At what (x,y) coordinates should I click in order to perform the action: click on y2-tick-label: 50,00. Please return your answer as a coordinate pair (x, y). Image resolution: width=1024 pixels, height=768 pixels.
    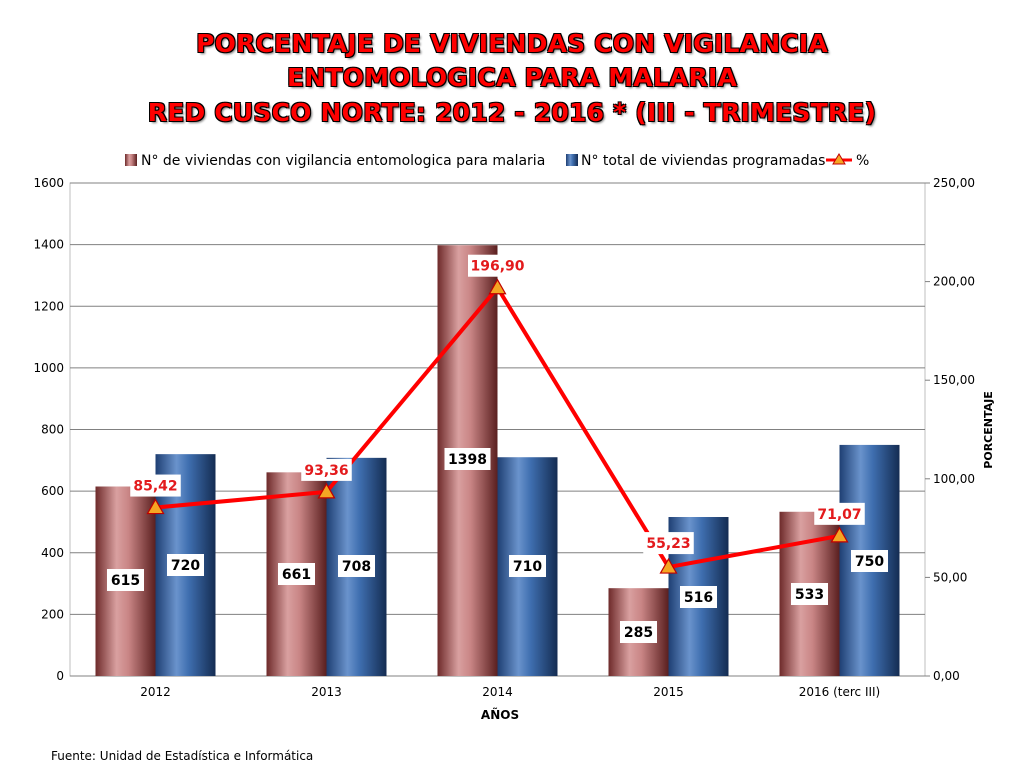
    Looking at the image, I should click on (950, 577).